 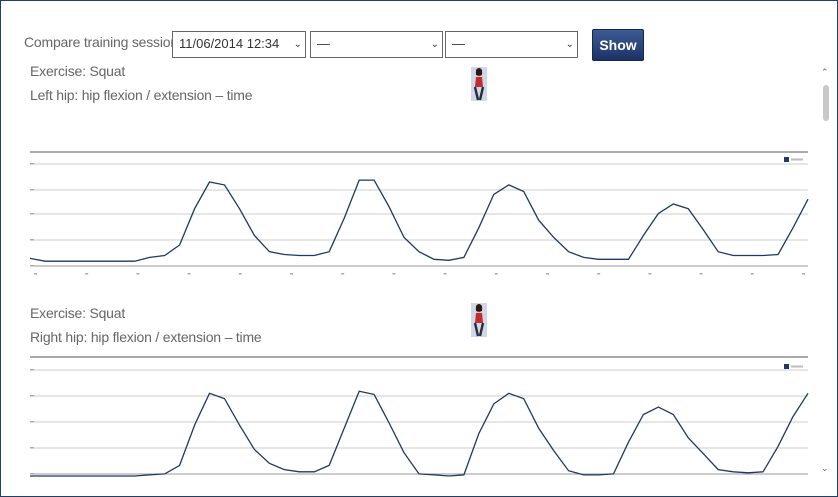 I want to click on chart-title-1: Left hip: hip flexion / extension – time, so click(x=141, y=95).